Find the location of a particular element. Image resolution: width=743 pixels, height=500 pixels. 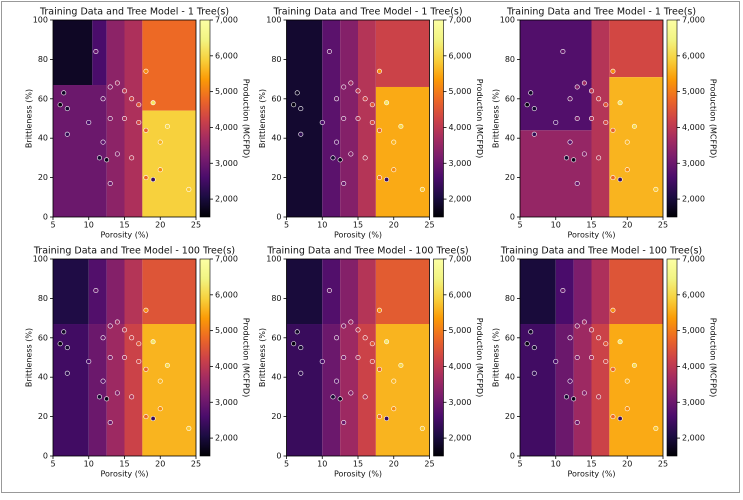

y-tick-label: 20 is located at coordinates (276, 177).